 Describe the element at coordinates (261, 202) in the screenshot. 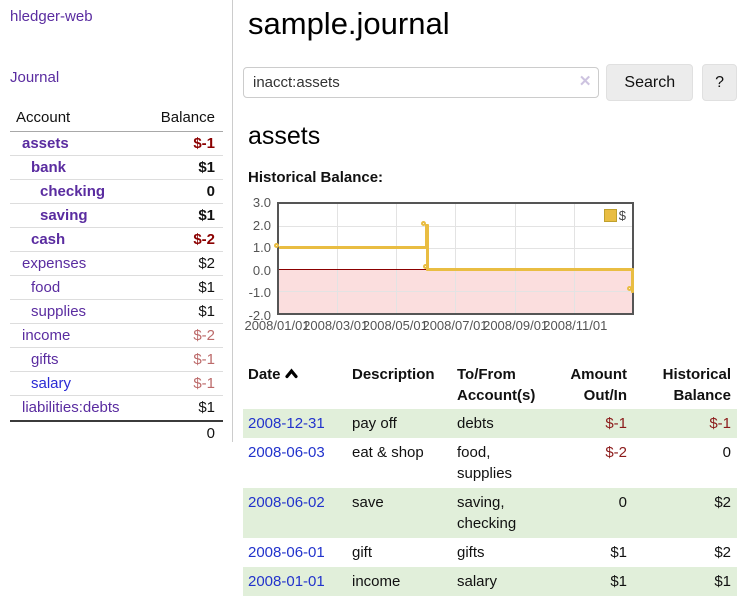

I see `y-tick-label: 3.0` at that location.